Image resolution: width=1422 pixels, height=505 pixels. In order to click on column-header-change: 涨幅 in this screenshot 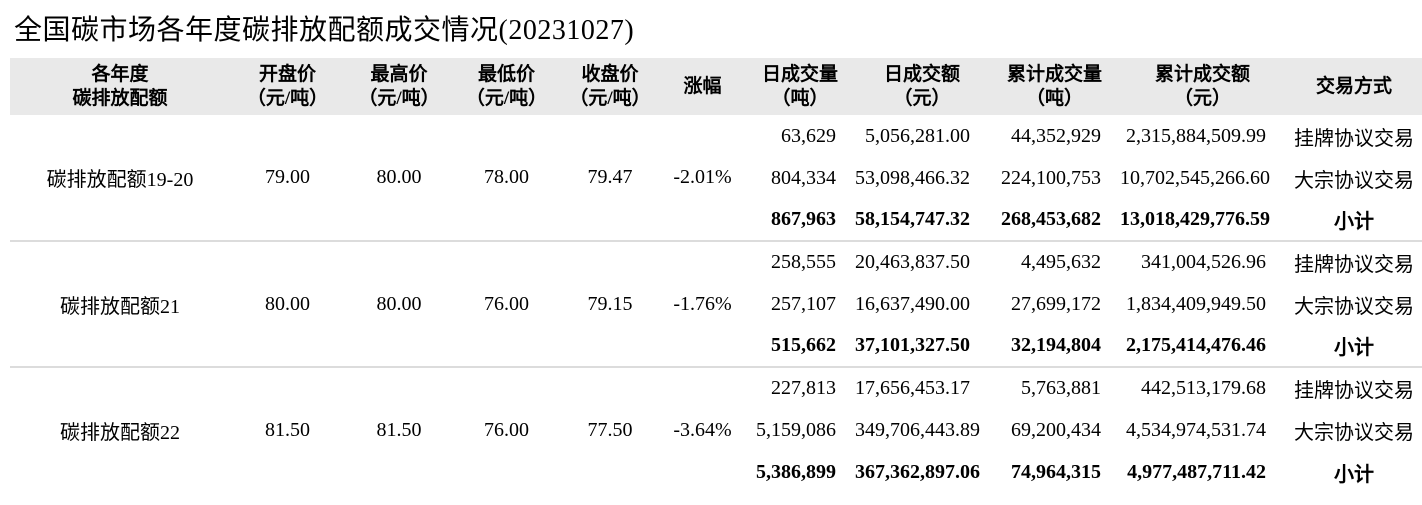, I will do `click(702, 86)`.